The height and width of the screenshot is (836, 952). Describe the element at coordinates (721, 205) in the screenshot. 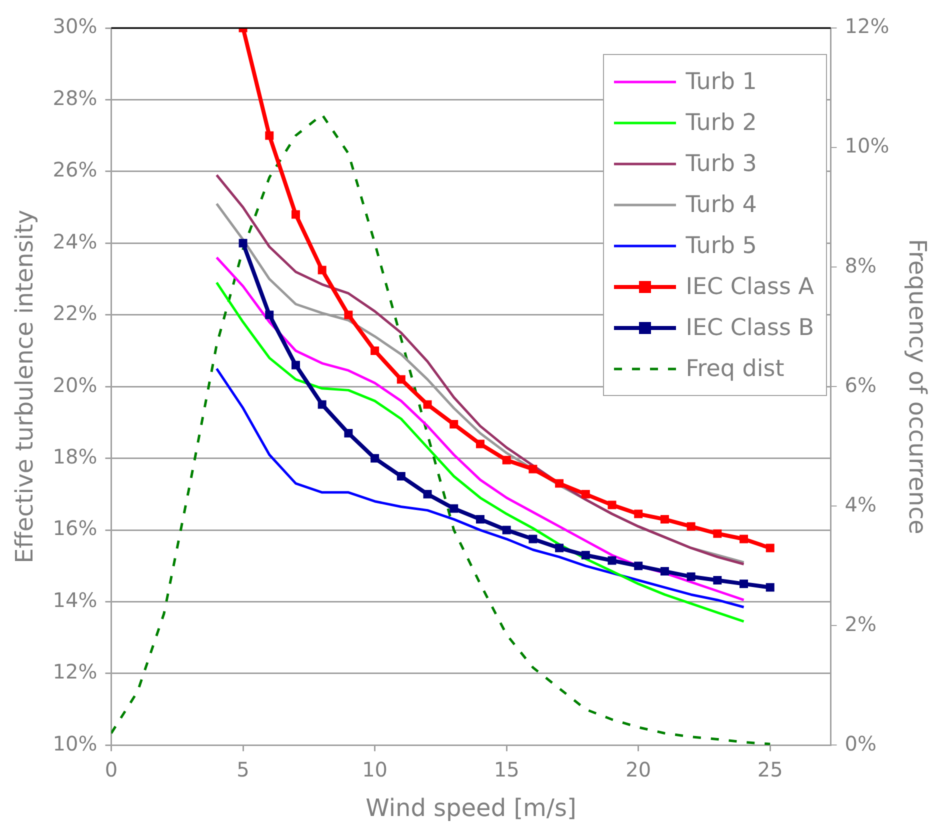

I see `legend-label: Turb 4` at that location.